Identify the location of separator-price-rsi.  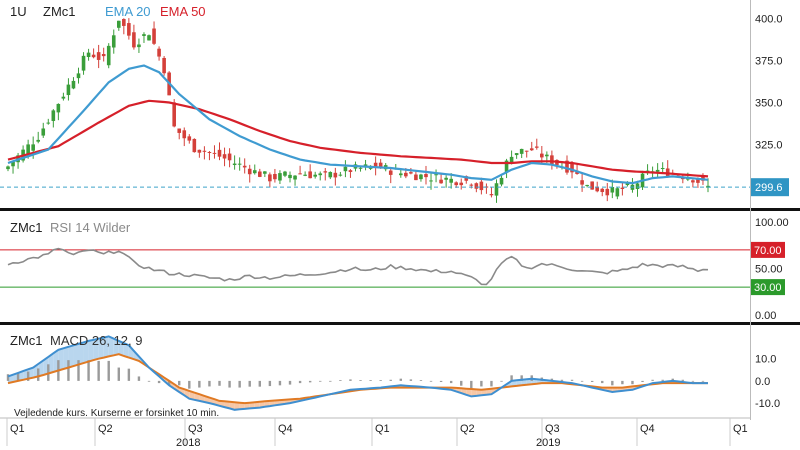
(400, 209).